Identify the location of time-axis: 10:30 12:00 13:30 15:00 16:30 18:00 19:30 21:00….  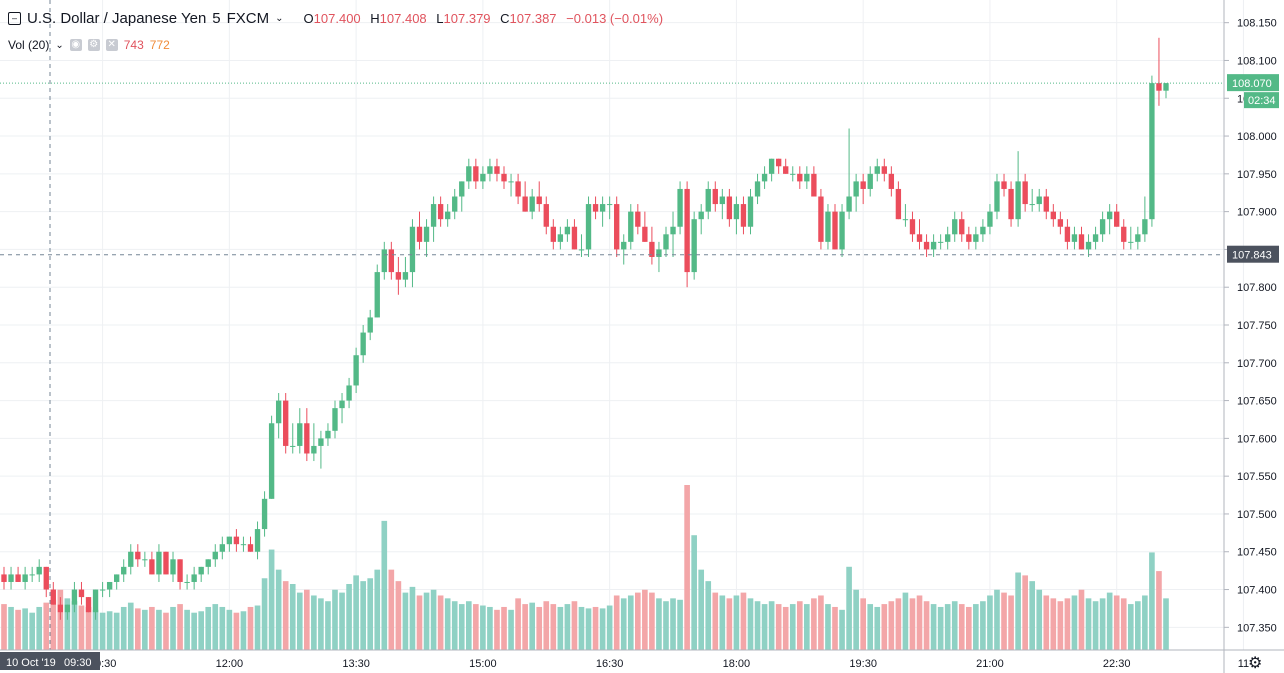
(642, 659).